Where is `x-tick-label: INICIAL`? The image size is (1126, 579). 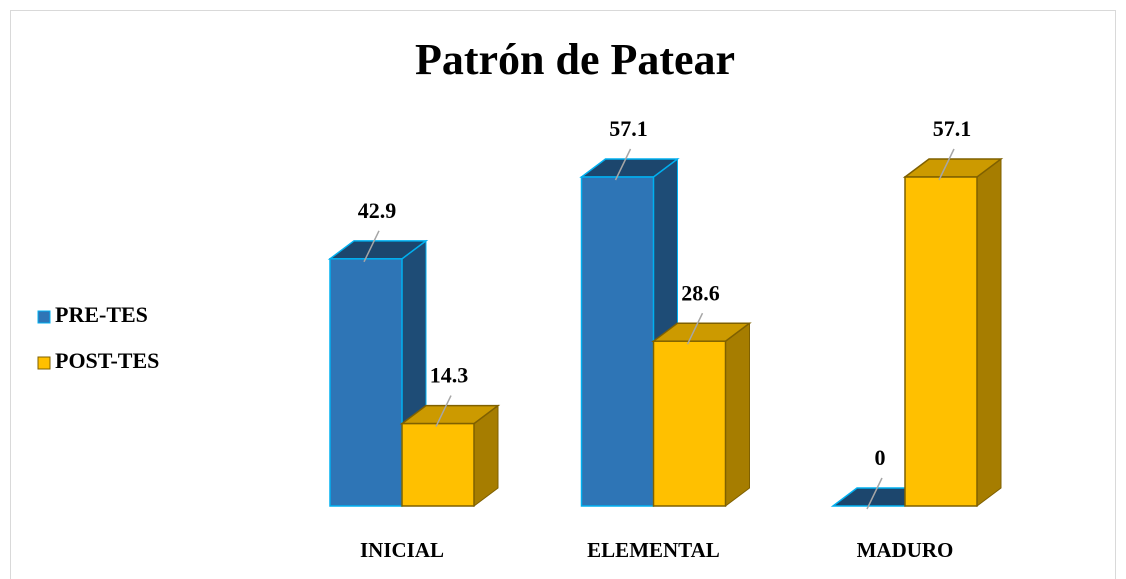 x-tick-label: INICIAL is located at coordinates (402, 550).